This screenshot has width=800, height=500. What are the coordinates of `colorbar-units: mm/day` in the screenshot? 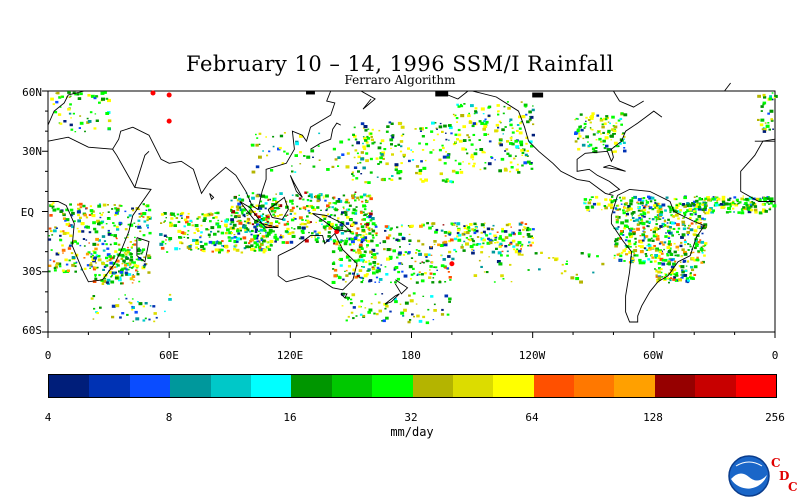 It's located at (412, 432).